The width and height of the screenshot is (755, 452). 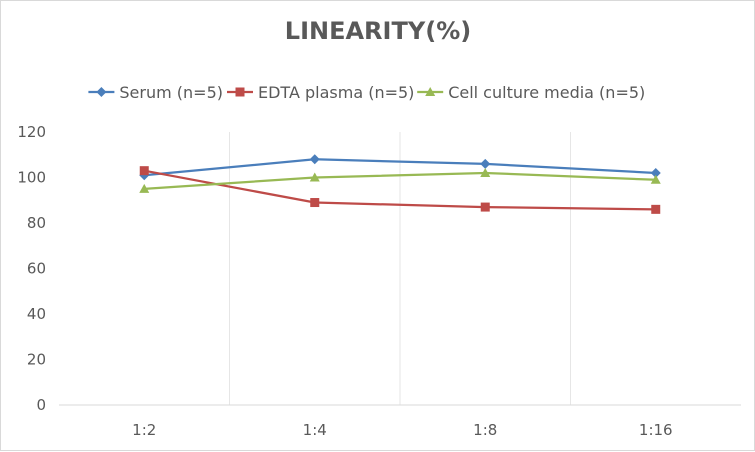 I want to click on legend-item: EDTA plasma (n=5), so click(x=320, y=92).